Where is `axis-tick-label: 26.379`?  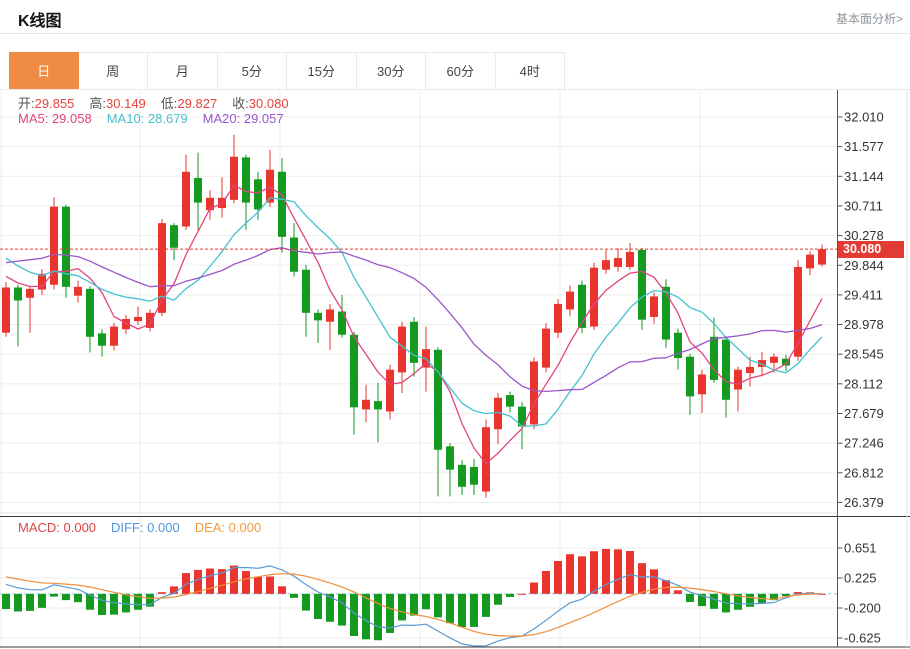
axis-tick-label: 26.379 is located at coordinates (864, 502).